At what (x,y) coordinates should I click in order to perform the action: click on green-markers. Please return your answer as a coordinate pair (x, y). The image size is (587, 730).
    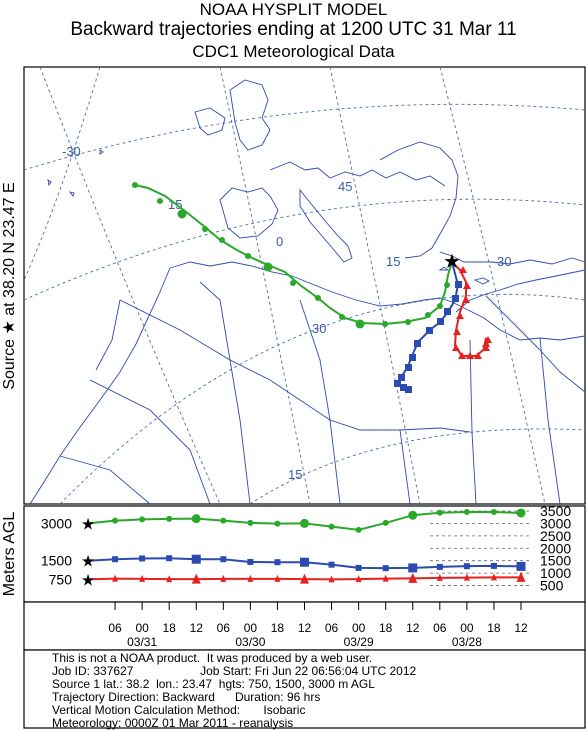
    Looking at the image, I should click on (291, 255).